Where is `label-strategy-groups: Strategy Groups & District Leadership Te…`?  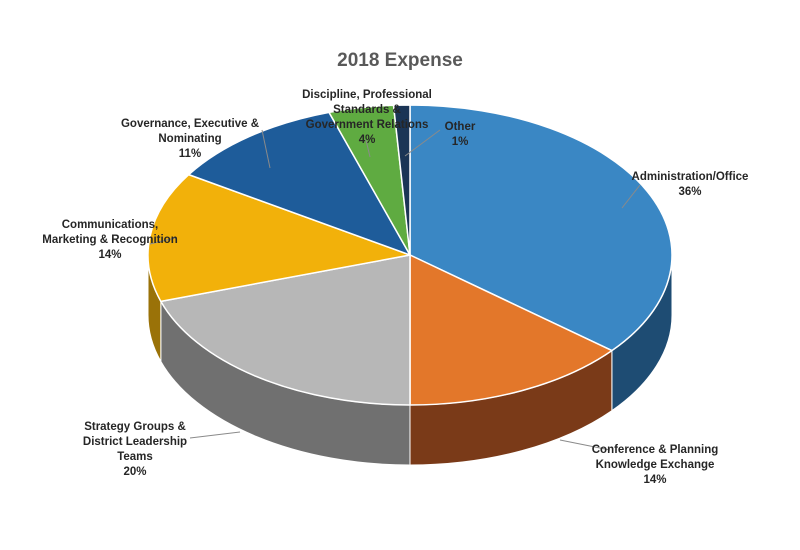 label-strategy-groups: Strategy Groups & District Leadership Te… is located at coordinates (135, 450).